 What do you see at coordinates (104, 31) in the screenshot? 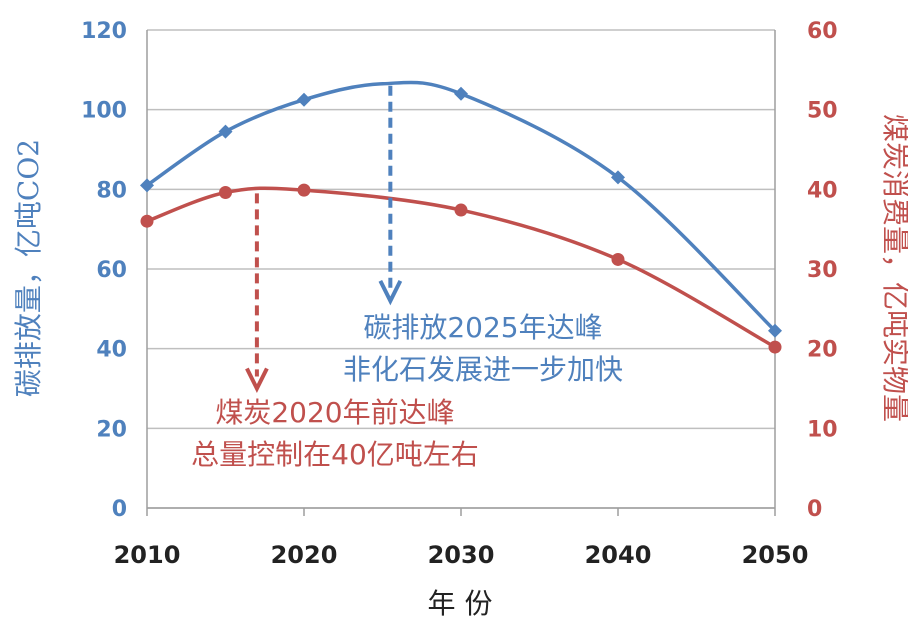
I see `left-y-tick-label: 120` at bounding box center [104, 31].